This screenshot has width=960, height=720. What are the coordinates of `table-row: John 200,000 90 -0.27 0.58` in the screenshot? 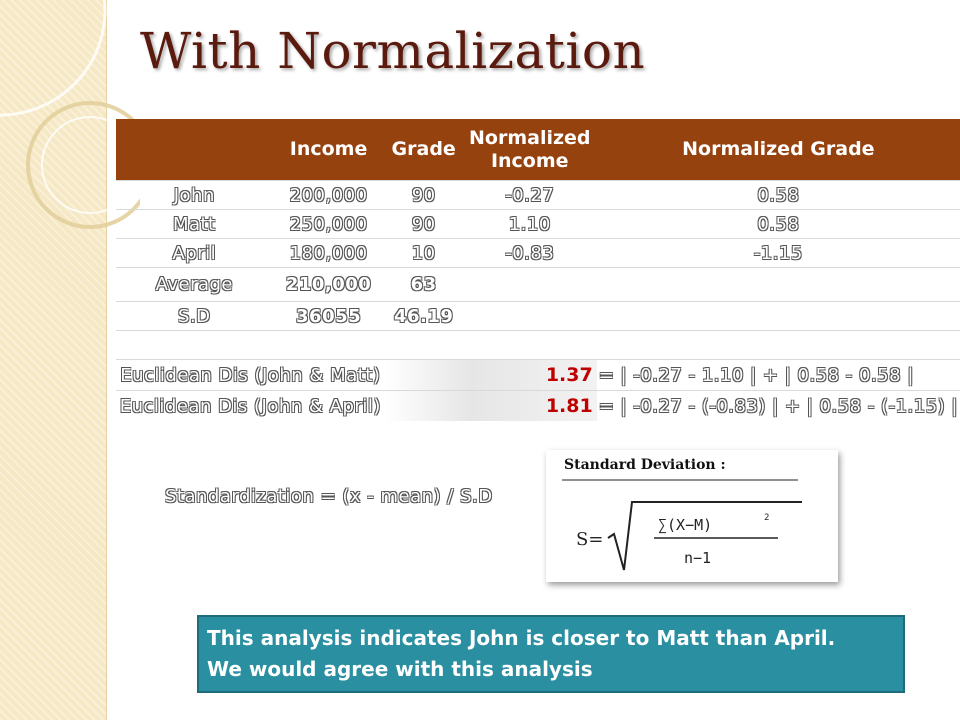 It's located at (538, 195).